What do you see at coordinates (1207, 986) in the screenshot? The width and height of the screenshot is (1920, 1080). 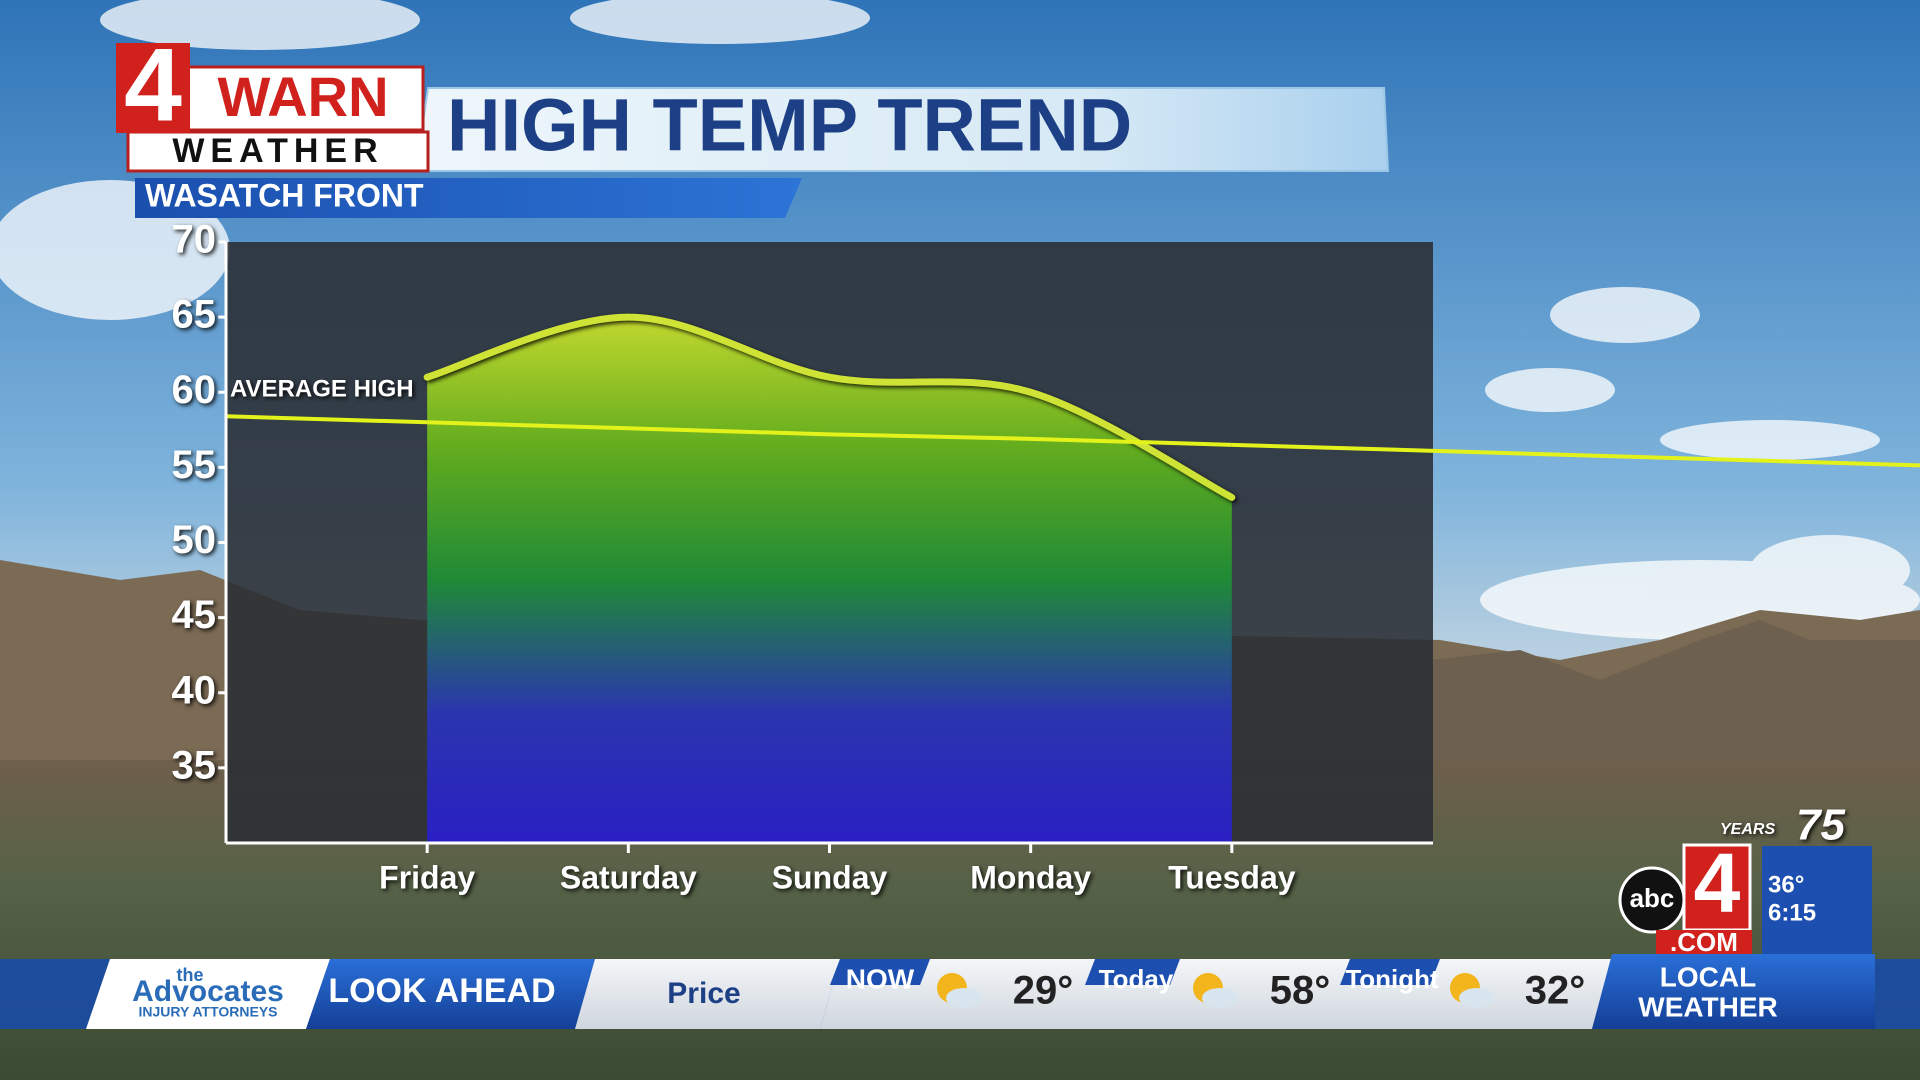 I see `forecast-items: NOW 29° Today 58° Tonight 32°` at bounding box center [1207, 986].